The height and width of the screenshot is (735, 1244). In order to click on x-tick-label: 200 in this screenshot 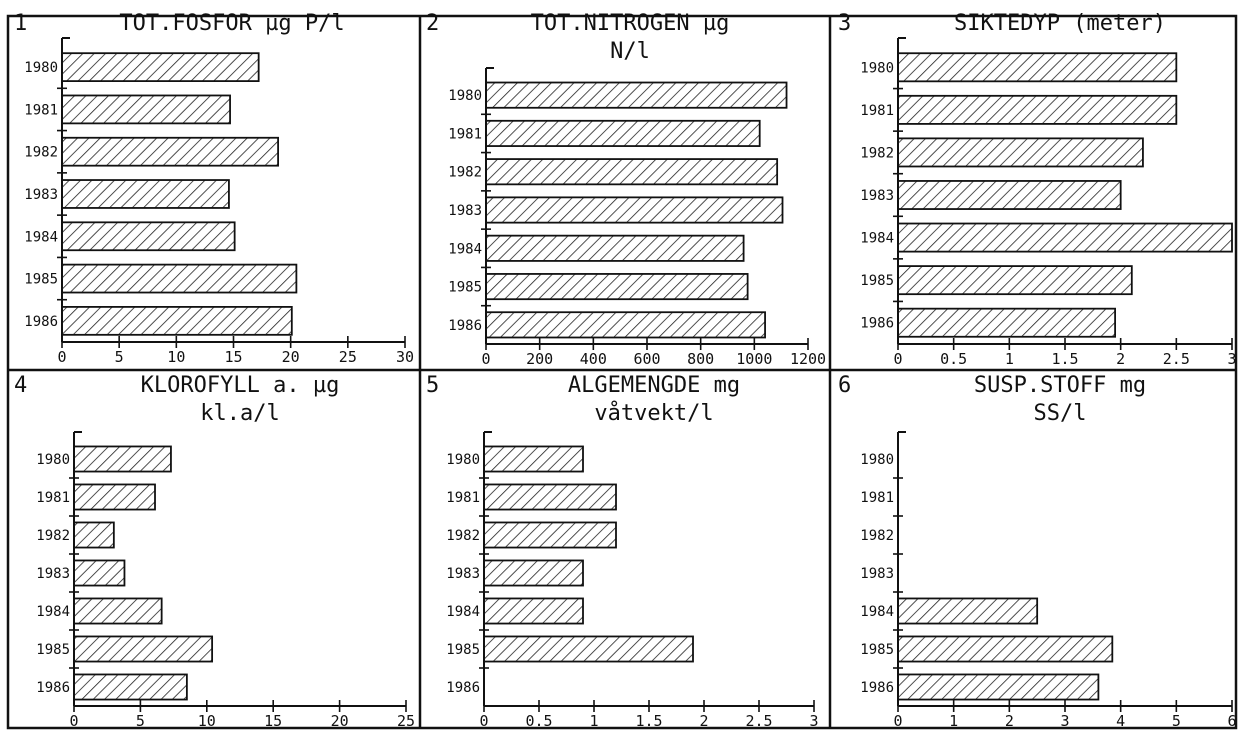, I will do `click(539, 359)`.